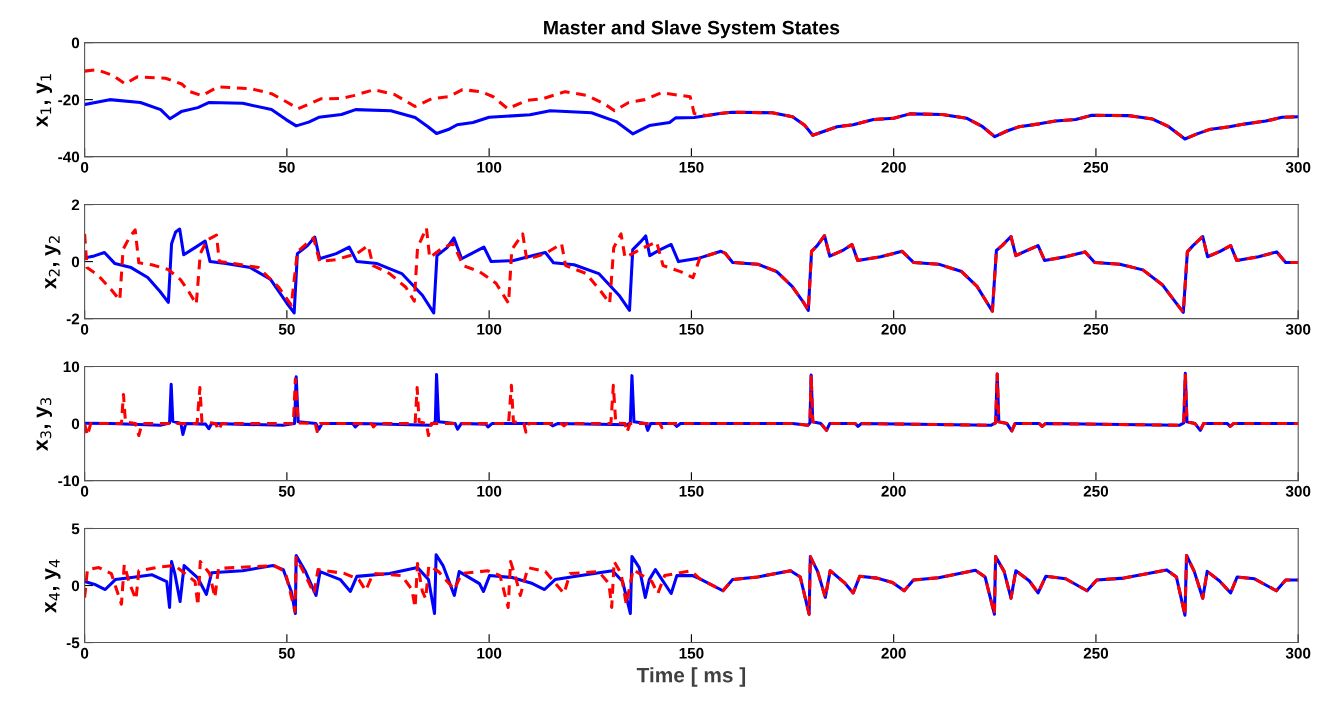 The width and height of the screenshot is (1322, 710). What do you see at coordinates (44, 424) in the screenshot?
I see `y-axis-title: x$_{3}$, y$_{3}$` at bounding box center [44, 424].